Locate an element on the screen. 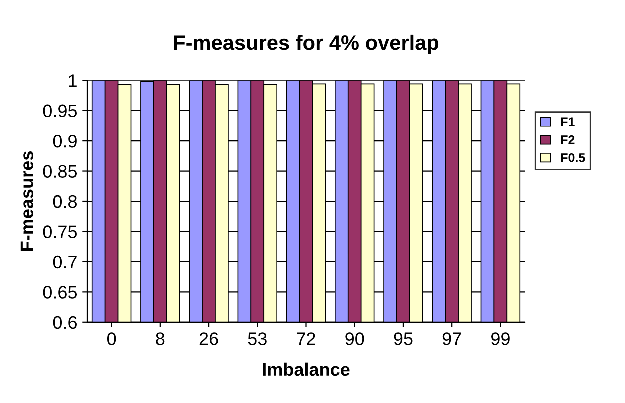  x-tick-label: 97 is located at coordinates (452, 339).